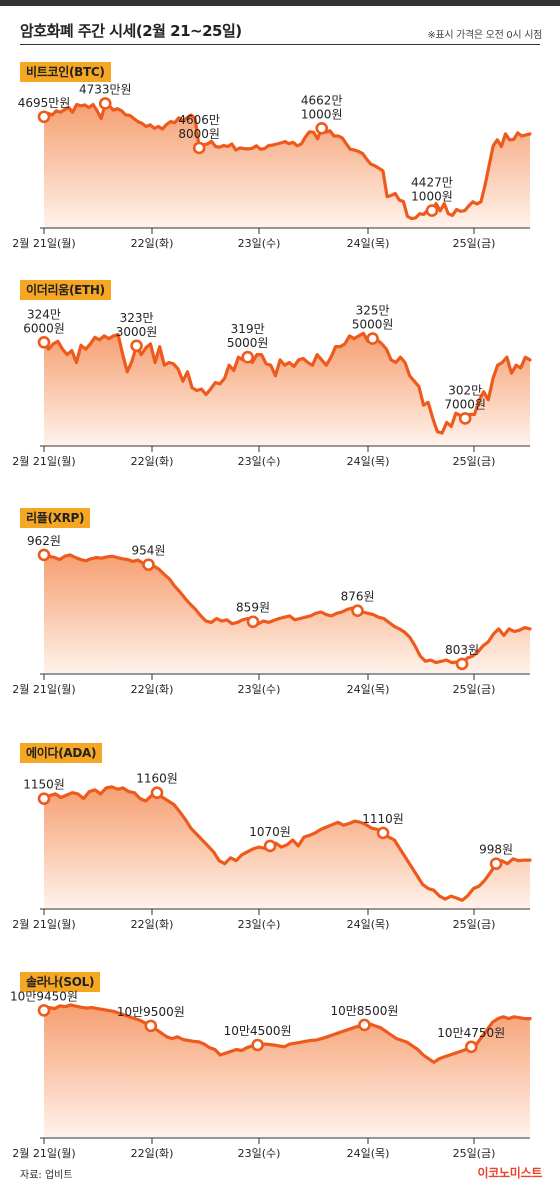 This screenshot has width=560, height=1199. Describe the element at coordinates (44, 103) in the screenshot. I see `marker-label: 4695만원` at that location.